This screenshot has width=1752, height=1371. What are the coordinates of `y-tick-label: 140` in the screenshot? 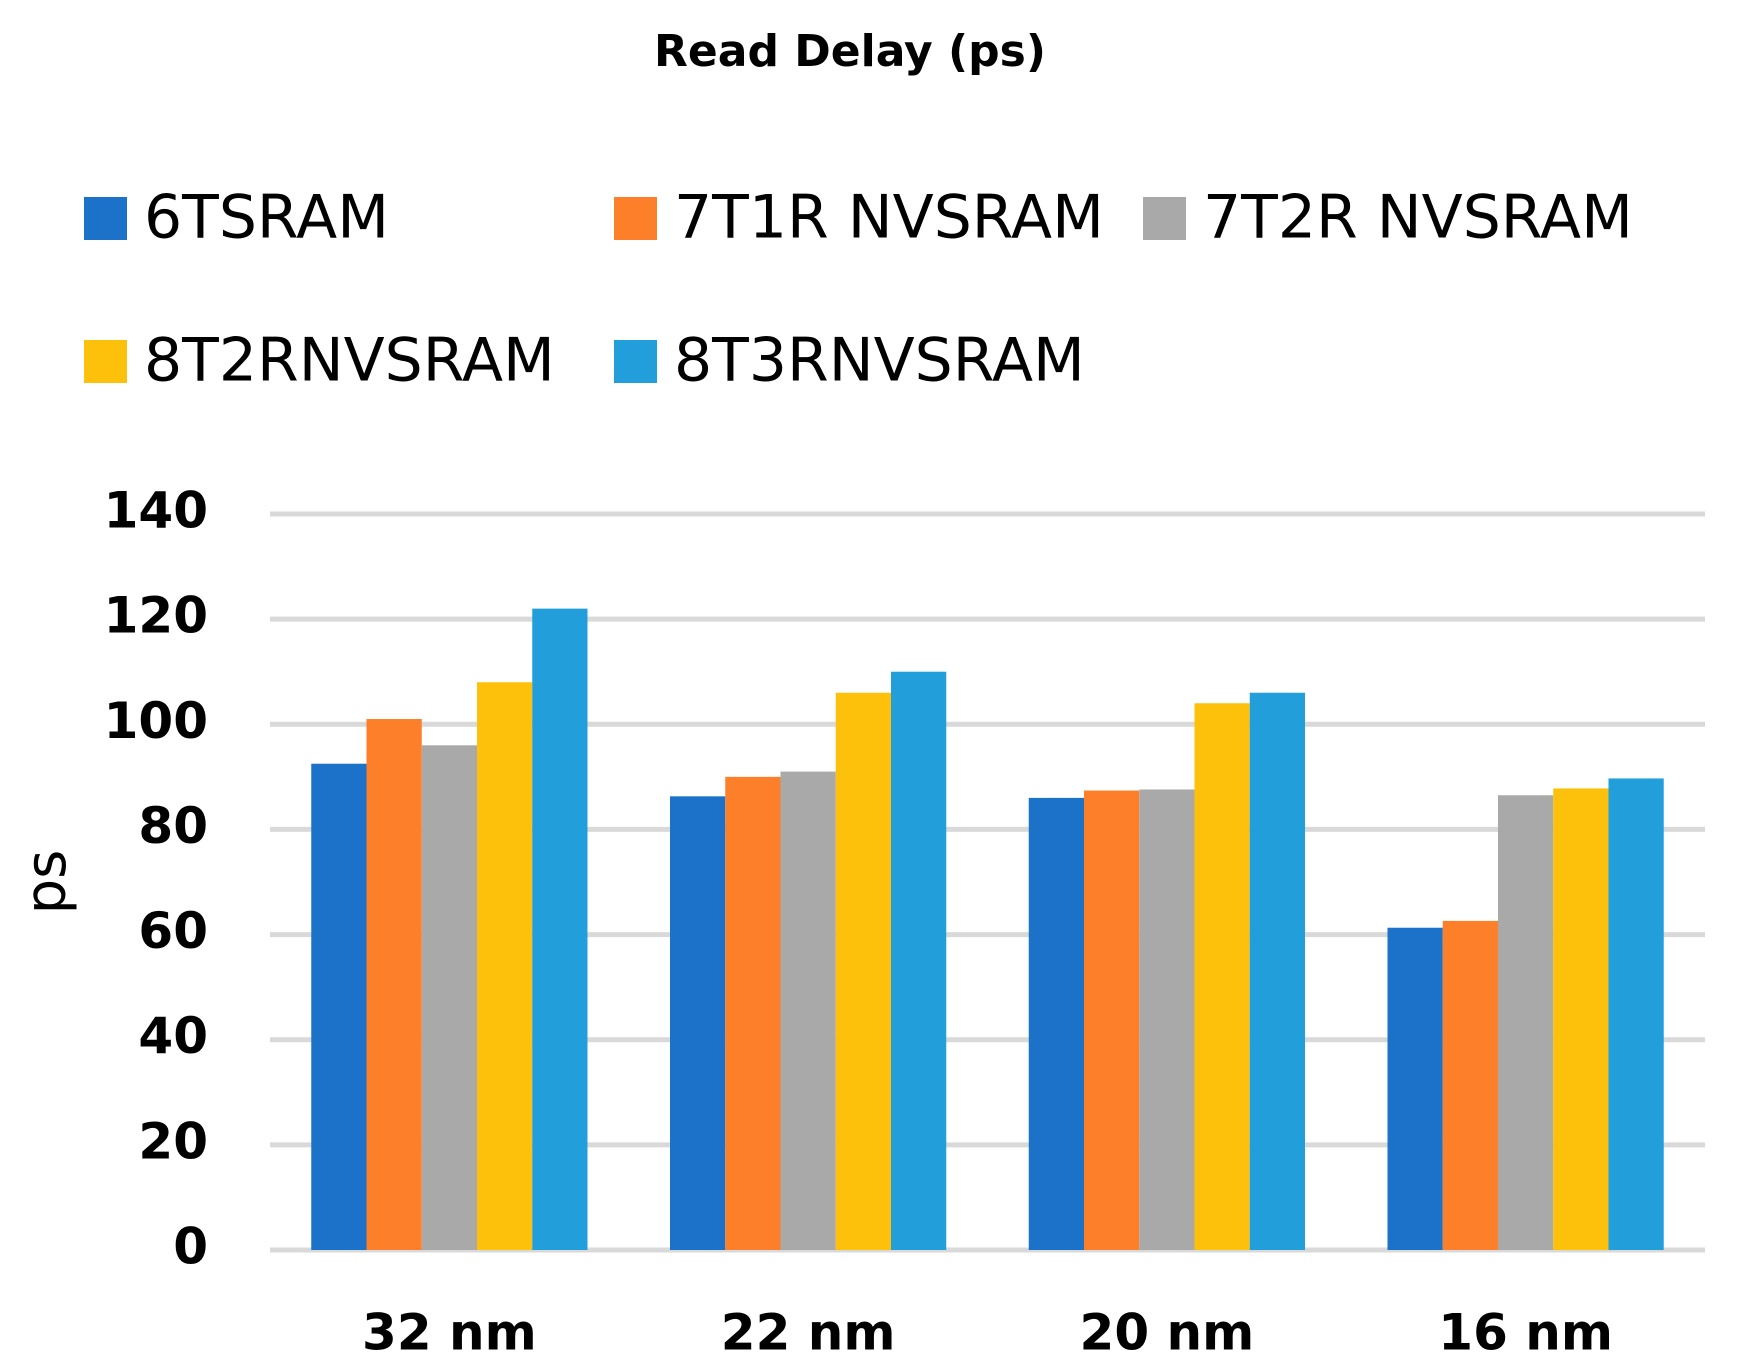 It's located at (156, 511).